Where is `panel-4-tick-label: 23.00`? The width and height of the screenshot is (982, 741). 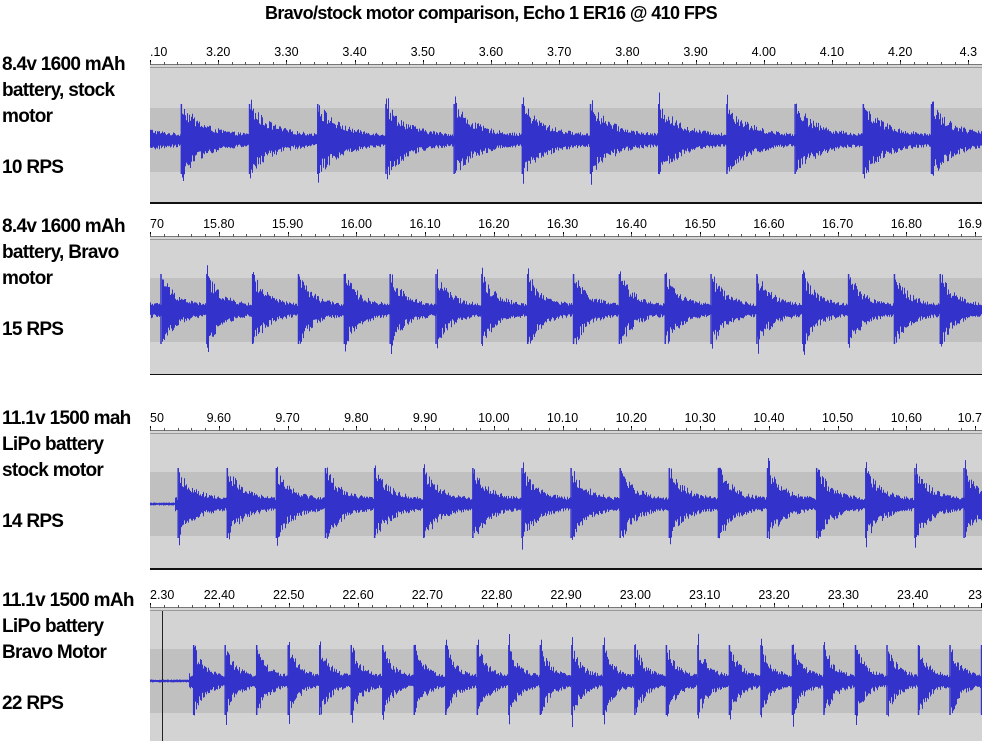
panel-4-tick-label: 23.00 is located at coordinates (635, 595).